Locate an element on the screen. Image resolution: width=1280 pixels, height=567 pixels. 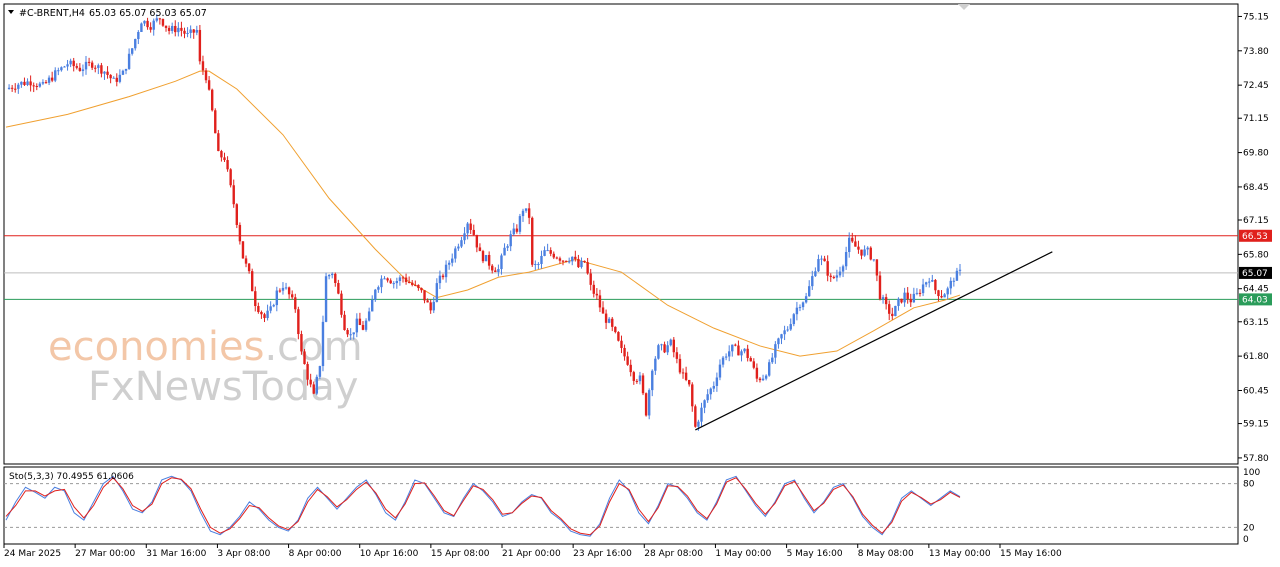
stoch-series-main is located at coordinates (483, 506).